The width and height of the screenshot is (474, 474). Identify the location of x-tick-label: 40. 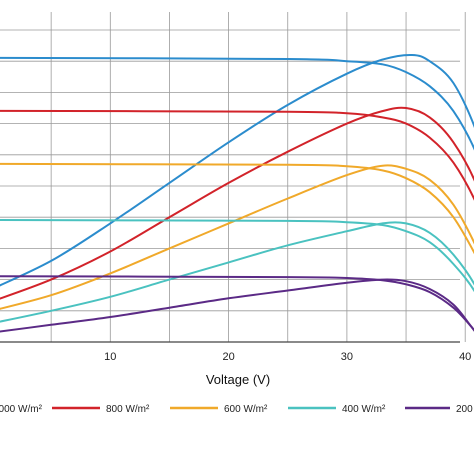
(465, 357).